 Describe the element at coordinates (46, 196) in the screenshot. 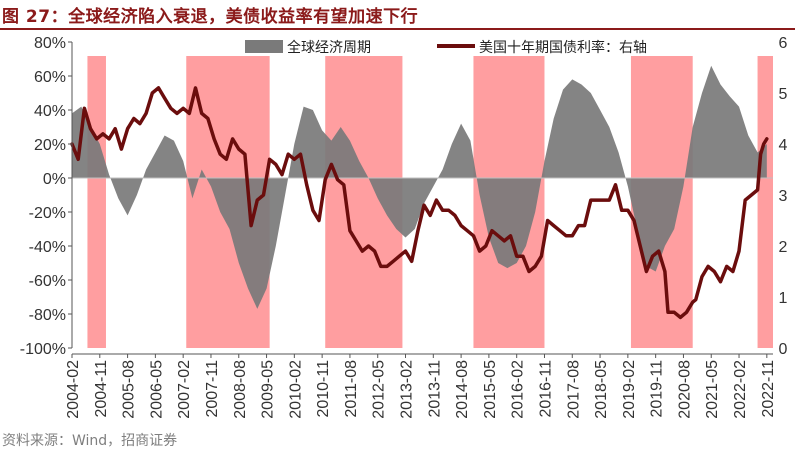

I see `left-axis: 80% 60% 40% 20% 0% -20% -40% -60% -80% -100%` at that location.